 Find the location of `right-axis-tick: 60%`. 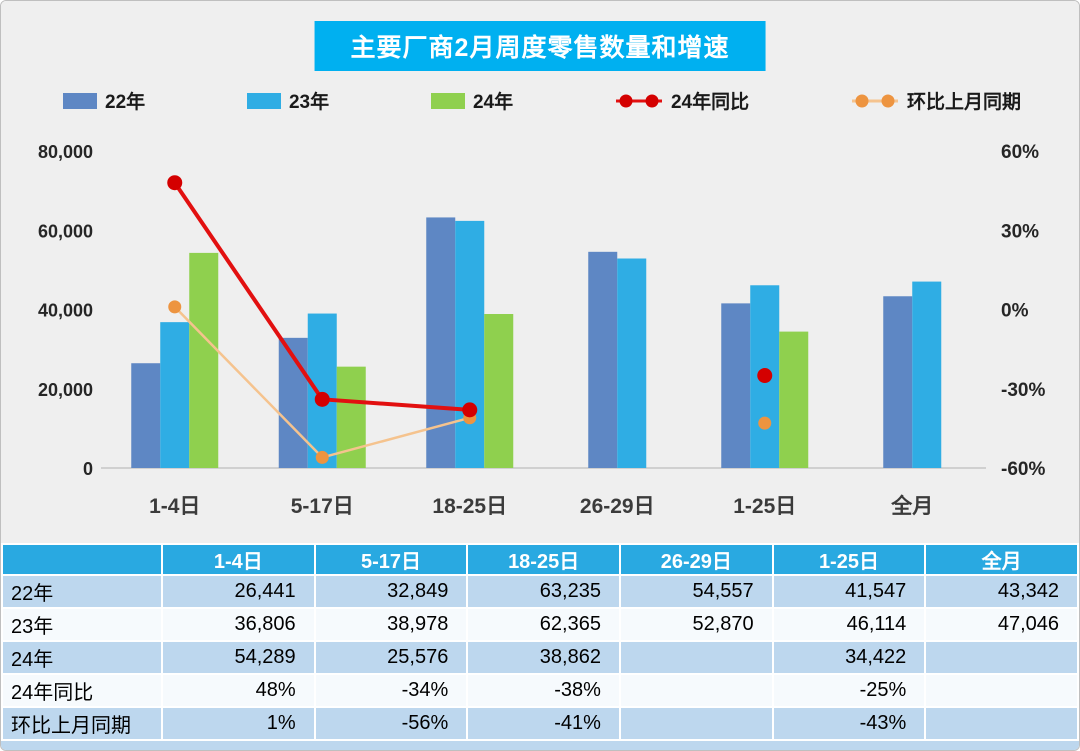

right-axis-tick: 60% is located at coordinates (1020, 152).